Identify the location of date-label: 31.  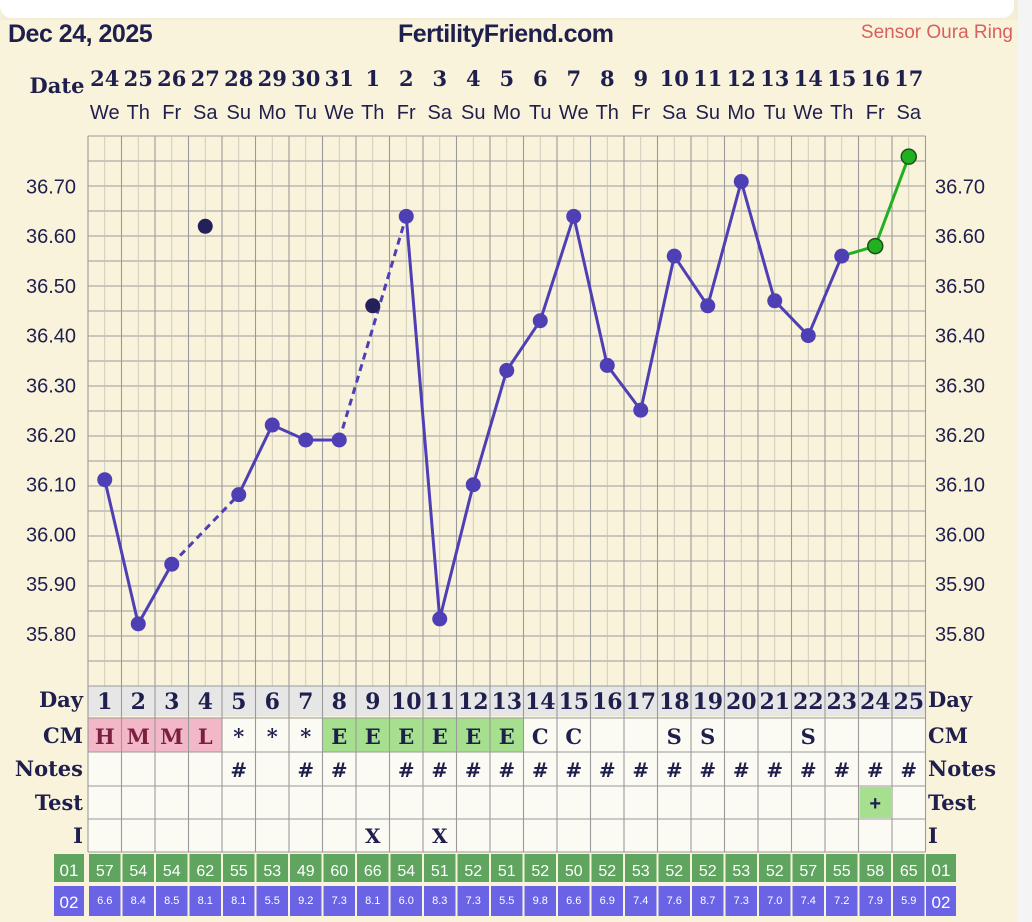
(339, 78).